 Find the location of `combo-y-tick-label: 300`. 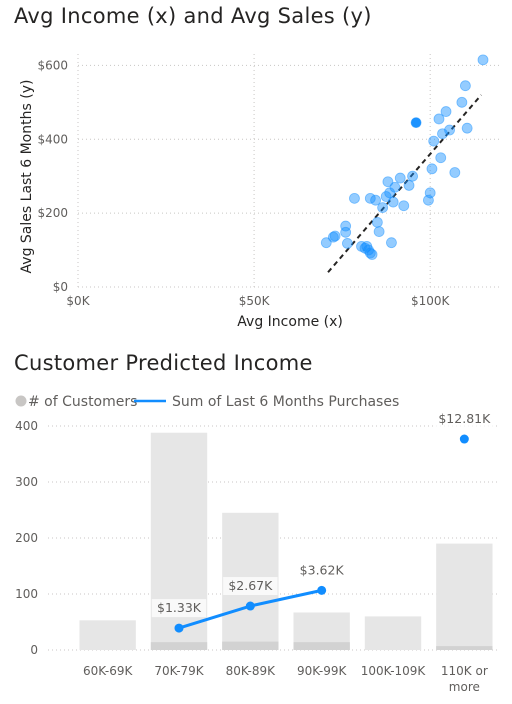

combo-y-tick-label: 300 is located at coordinates (26, 482).